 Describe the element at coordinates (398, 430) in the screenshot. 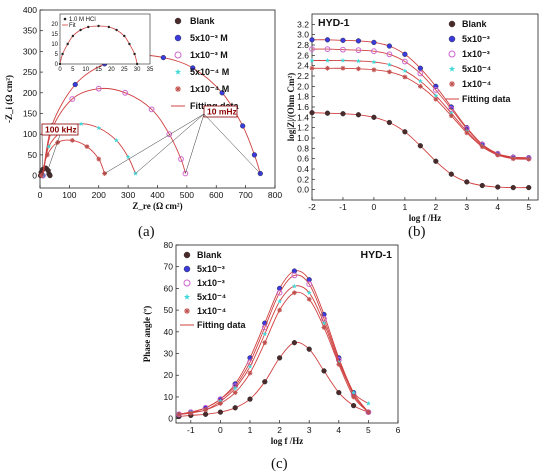

I see `x-tick-label: 6` at that location.